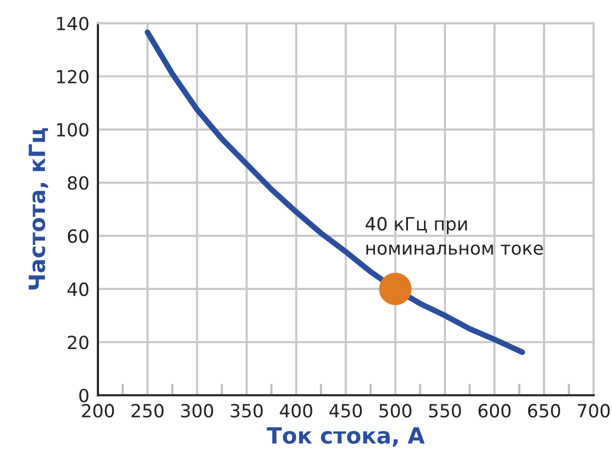 The height and width of the screenshot is (465, 612). I want to click on x-tick-label: 300, so click(197, 411).